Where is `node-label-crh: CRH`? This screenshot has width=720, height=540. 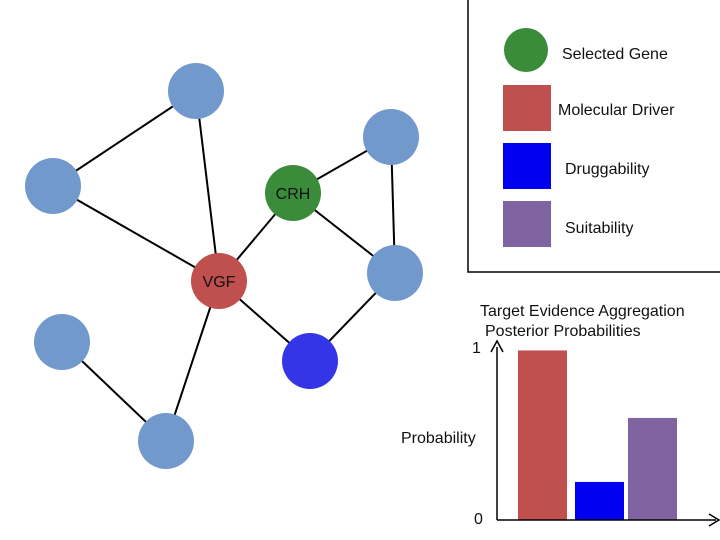 node-label-crh: CRH is located at coordinates (293, 194).